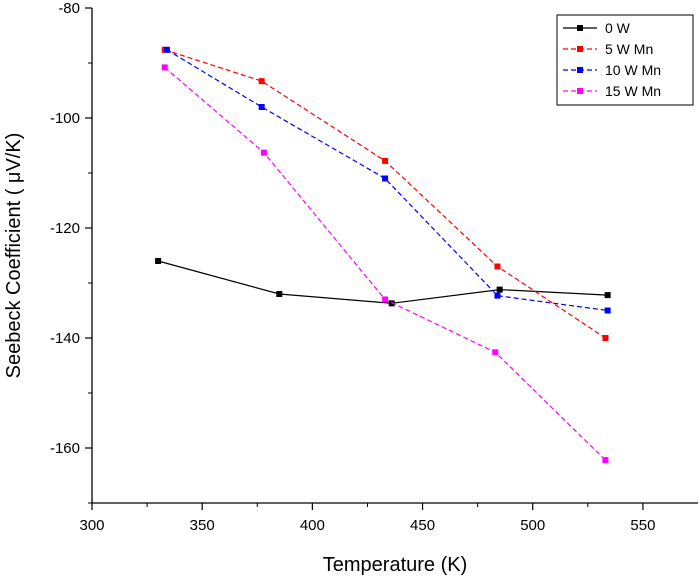 The height and width of the screenshot is (579, 700). I want to click on legend-label: 5 W Mn, so click(629, 49).